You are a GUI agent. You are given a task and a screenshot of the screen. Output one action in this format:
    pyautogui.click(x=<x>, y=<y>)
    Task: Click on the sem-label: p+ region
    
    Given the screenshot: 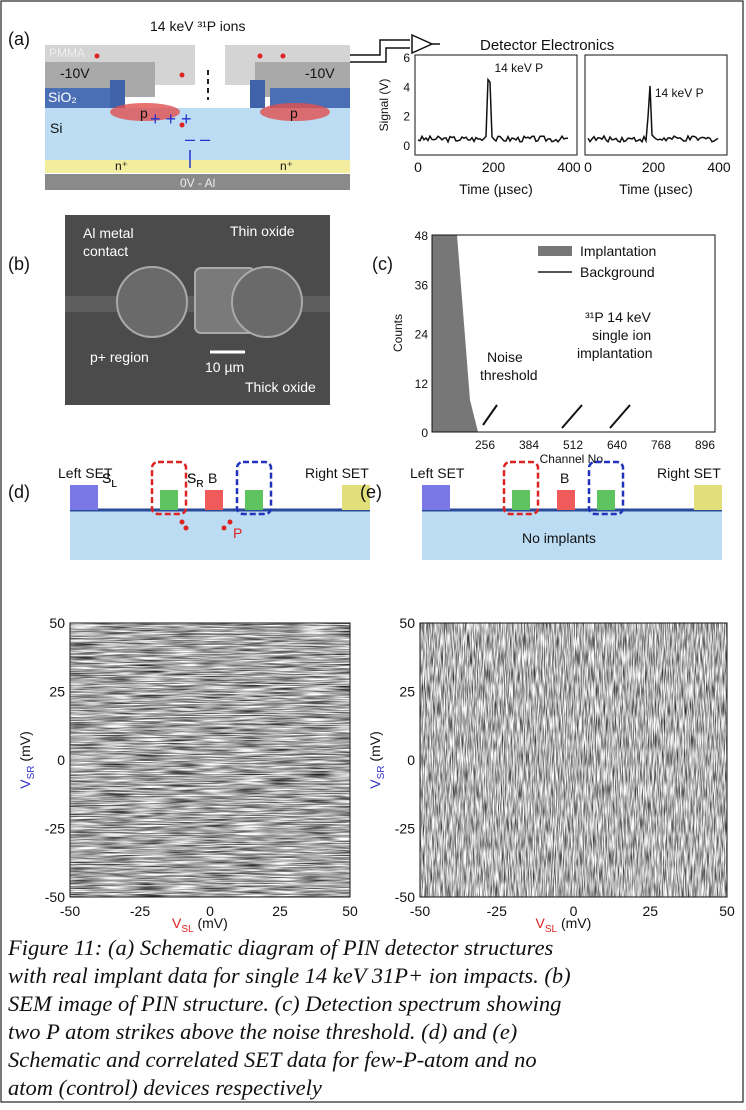 What is the action you would take?
    pyautogui.click(x=119, y=357)
    